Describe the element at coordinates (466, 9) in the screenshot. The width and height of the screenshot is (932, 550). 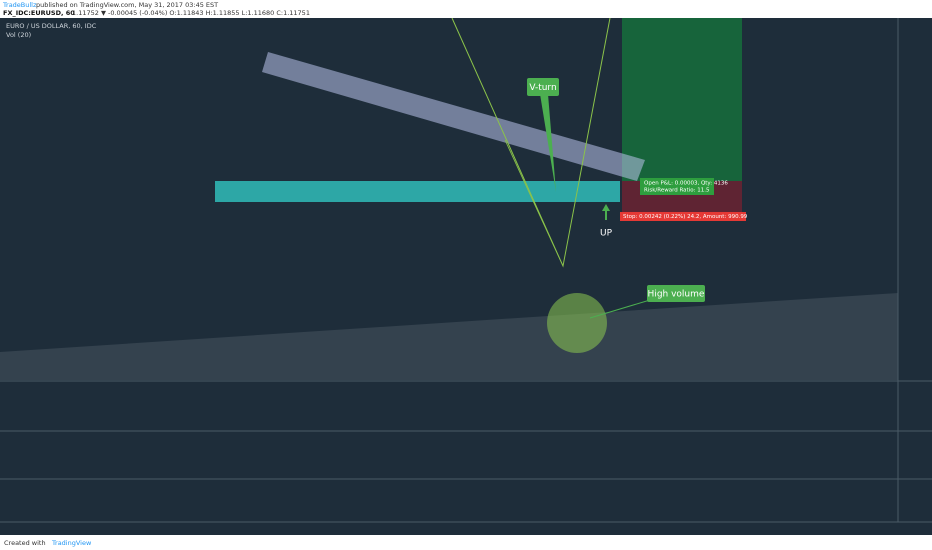
I see `header-bar` at that location.